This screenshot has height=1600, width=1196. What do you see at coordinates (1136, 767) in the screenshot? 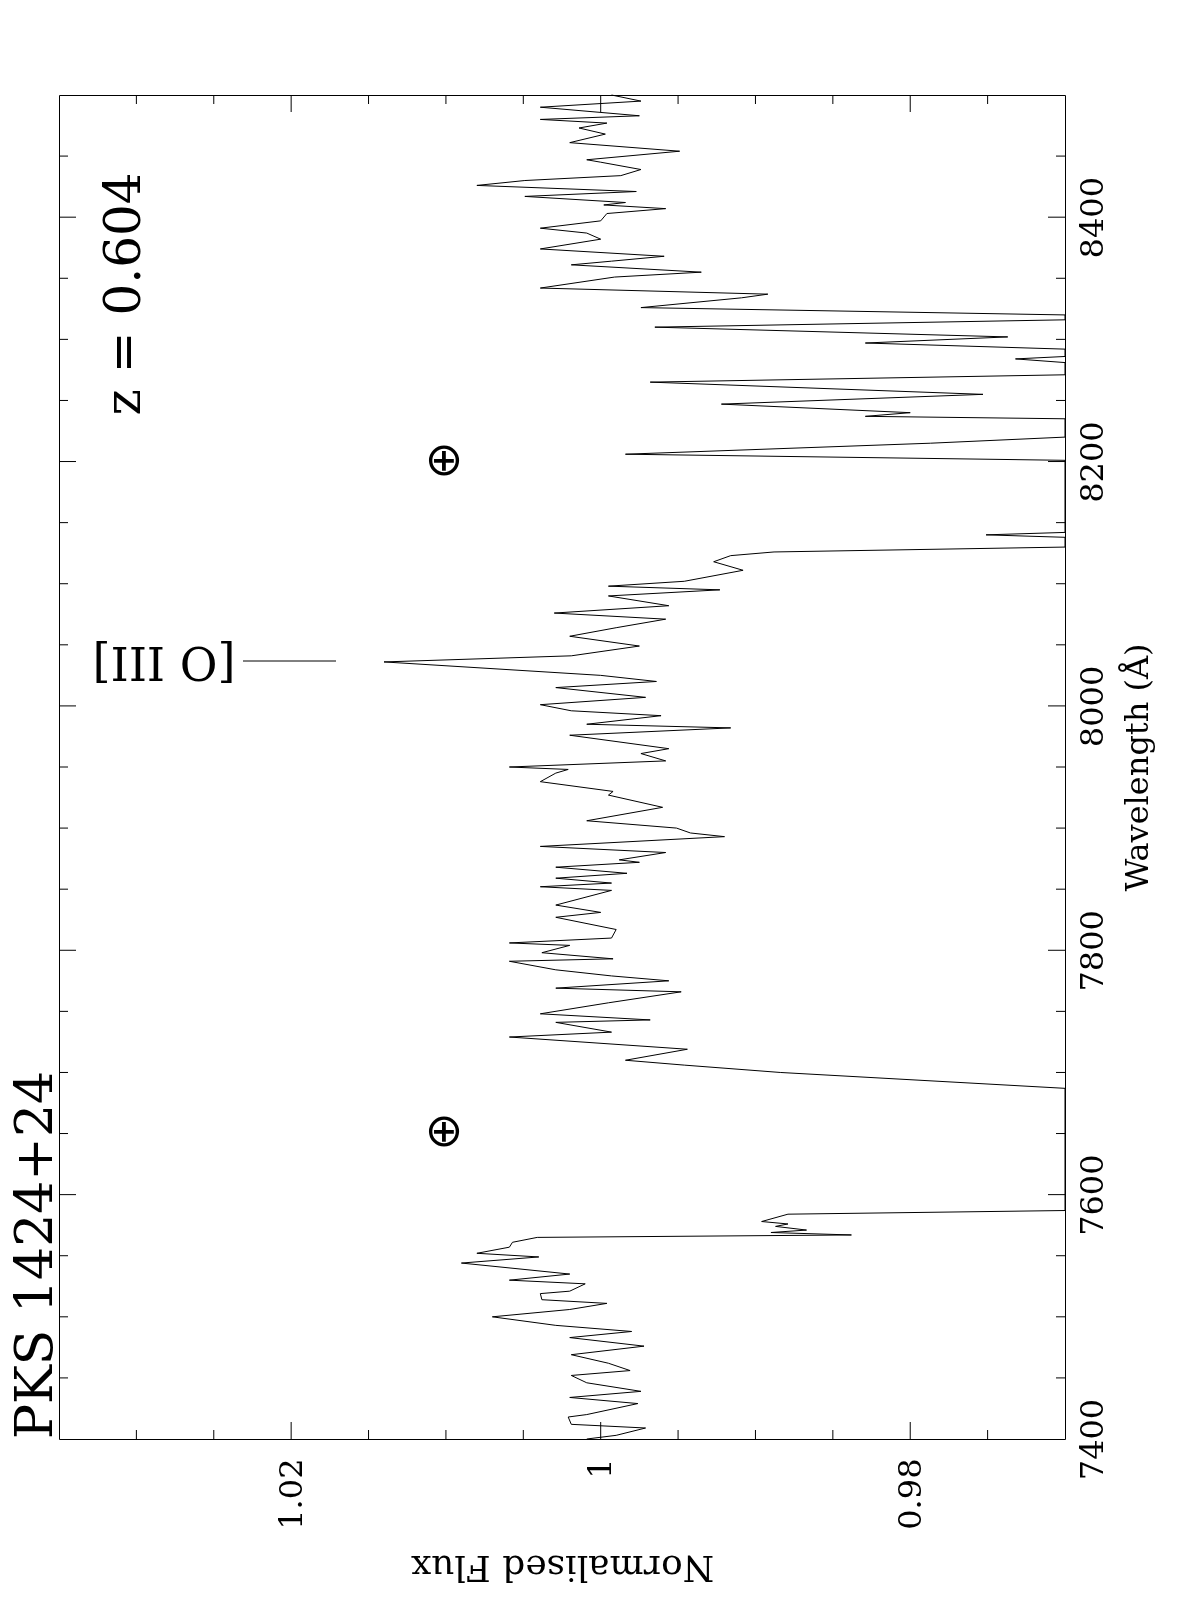
I see `y-axis-title: Wavelength (Å)` at bounding box center [1136, 767].